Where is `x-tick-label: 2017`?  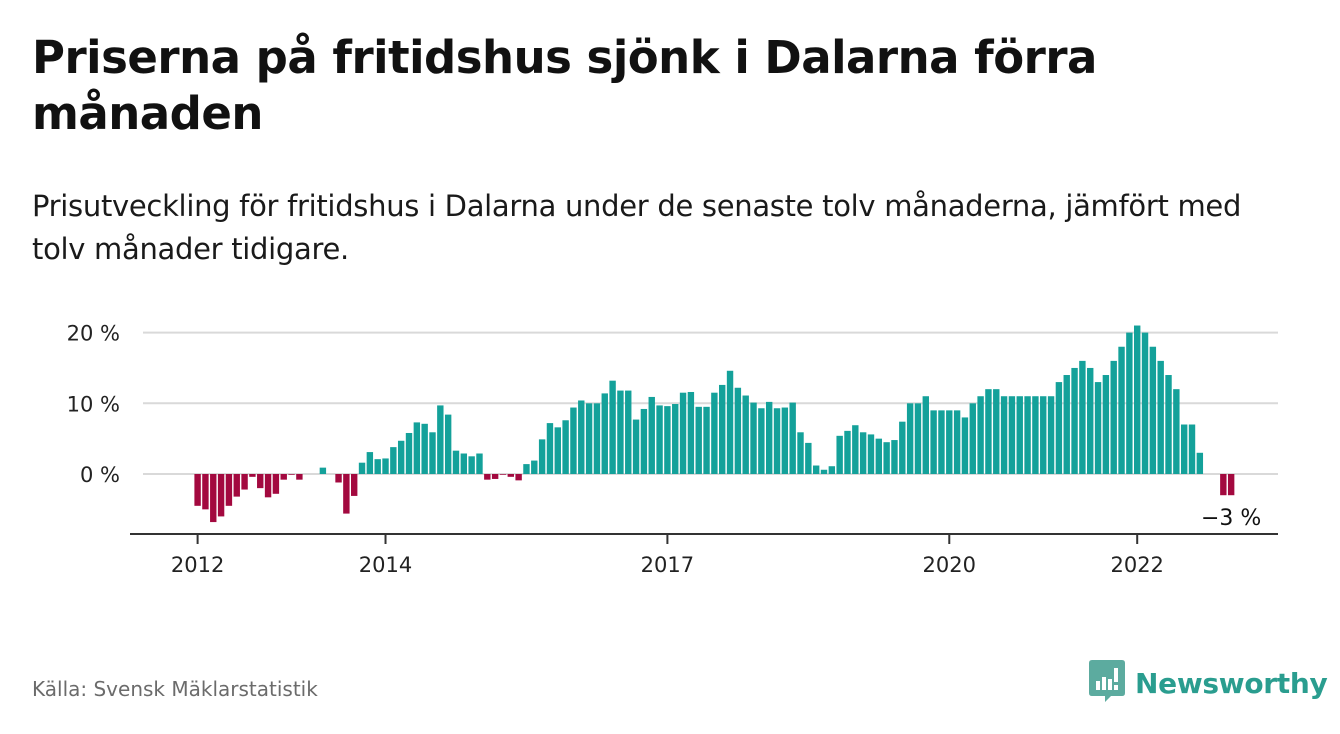 x-tick-label: 2017 is located at coordinates (667, 565).